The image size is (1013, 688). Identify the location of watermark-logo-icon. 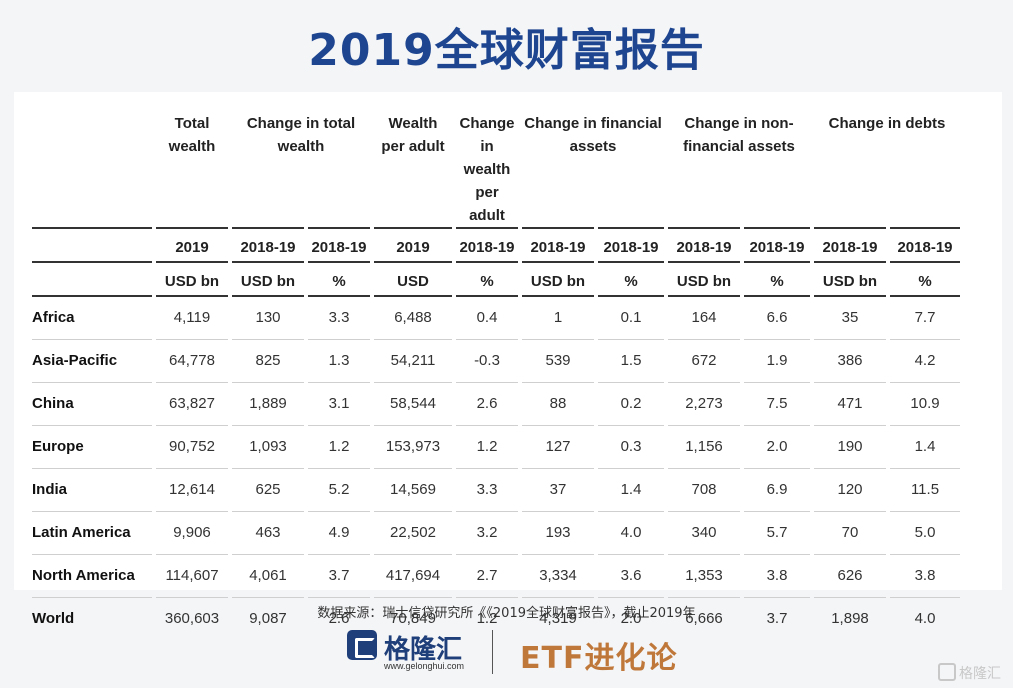
(947, 672).